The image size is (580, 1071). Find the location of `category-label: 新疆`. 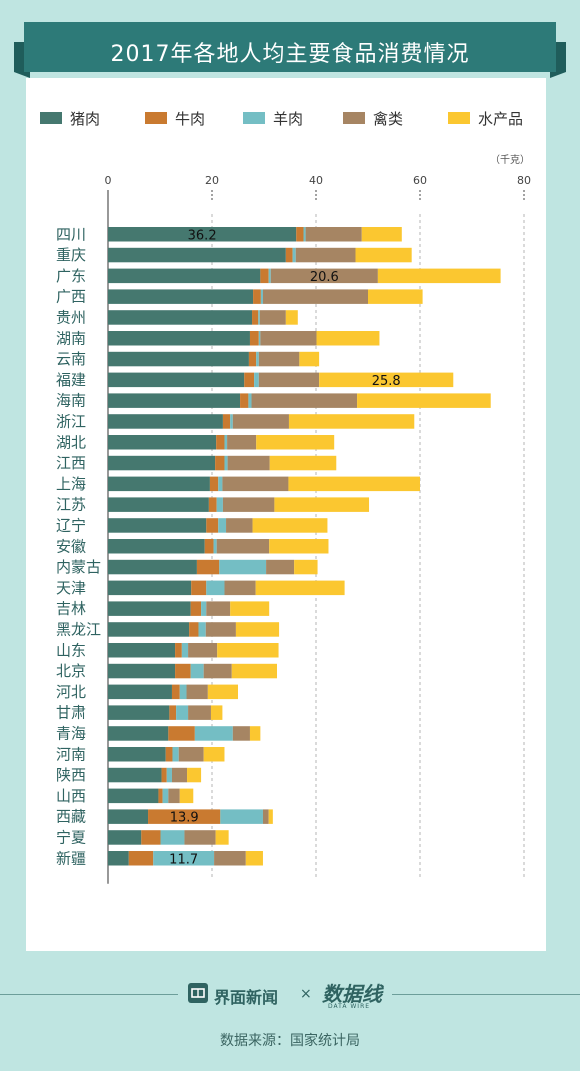

category-label: 新疆 is located at coordinates (71, 858).